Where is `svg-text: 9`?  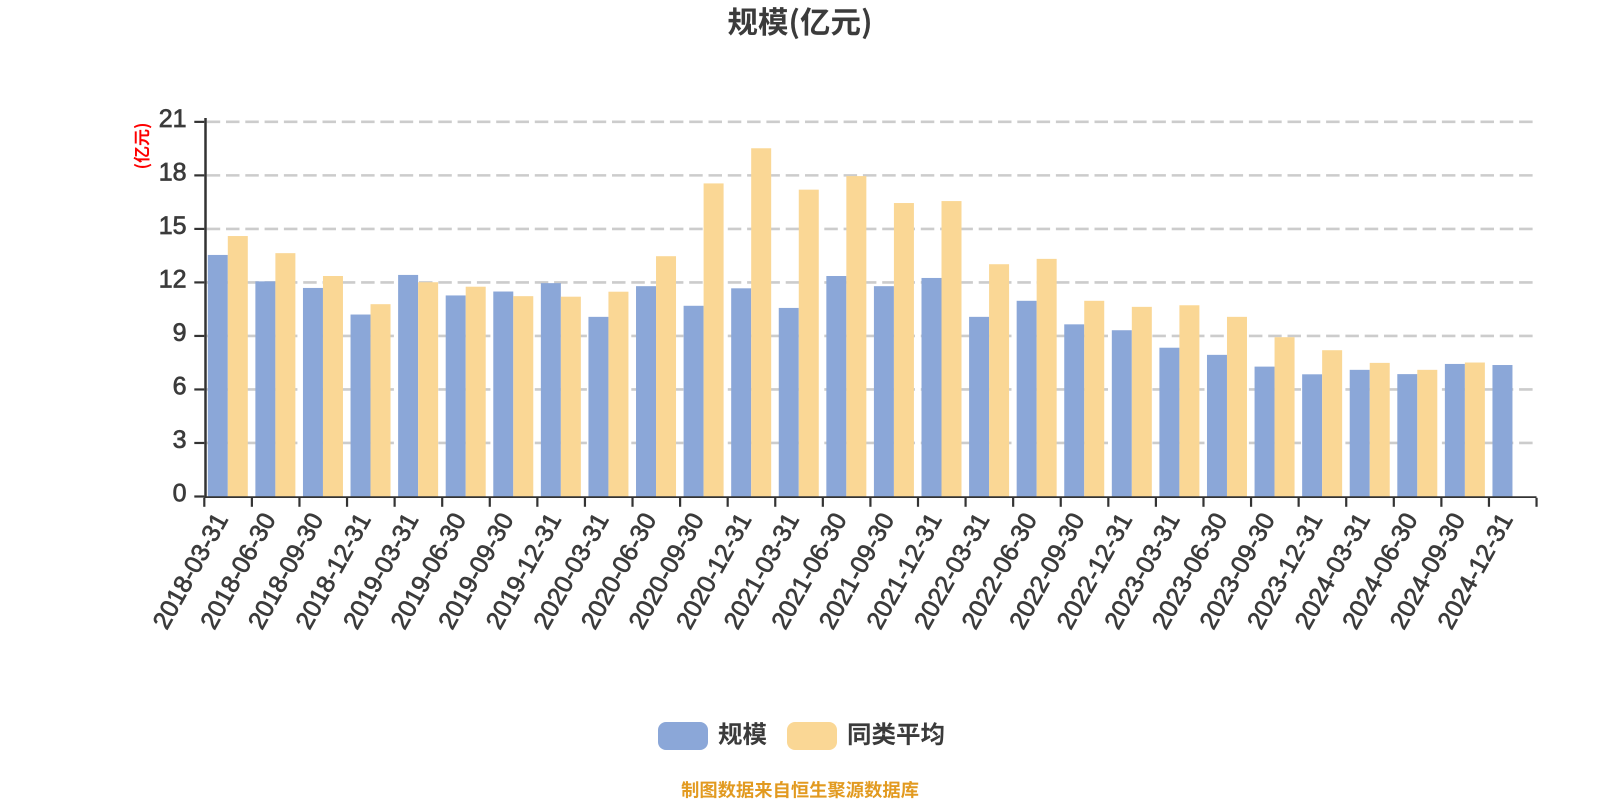
svg-text: 9 is located at coordinates (180, 333).